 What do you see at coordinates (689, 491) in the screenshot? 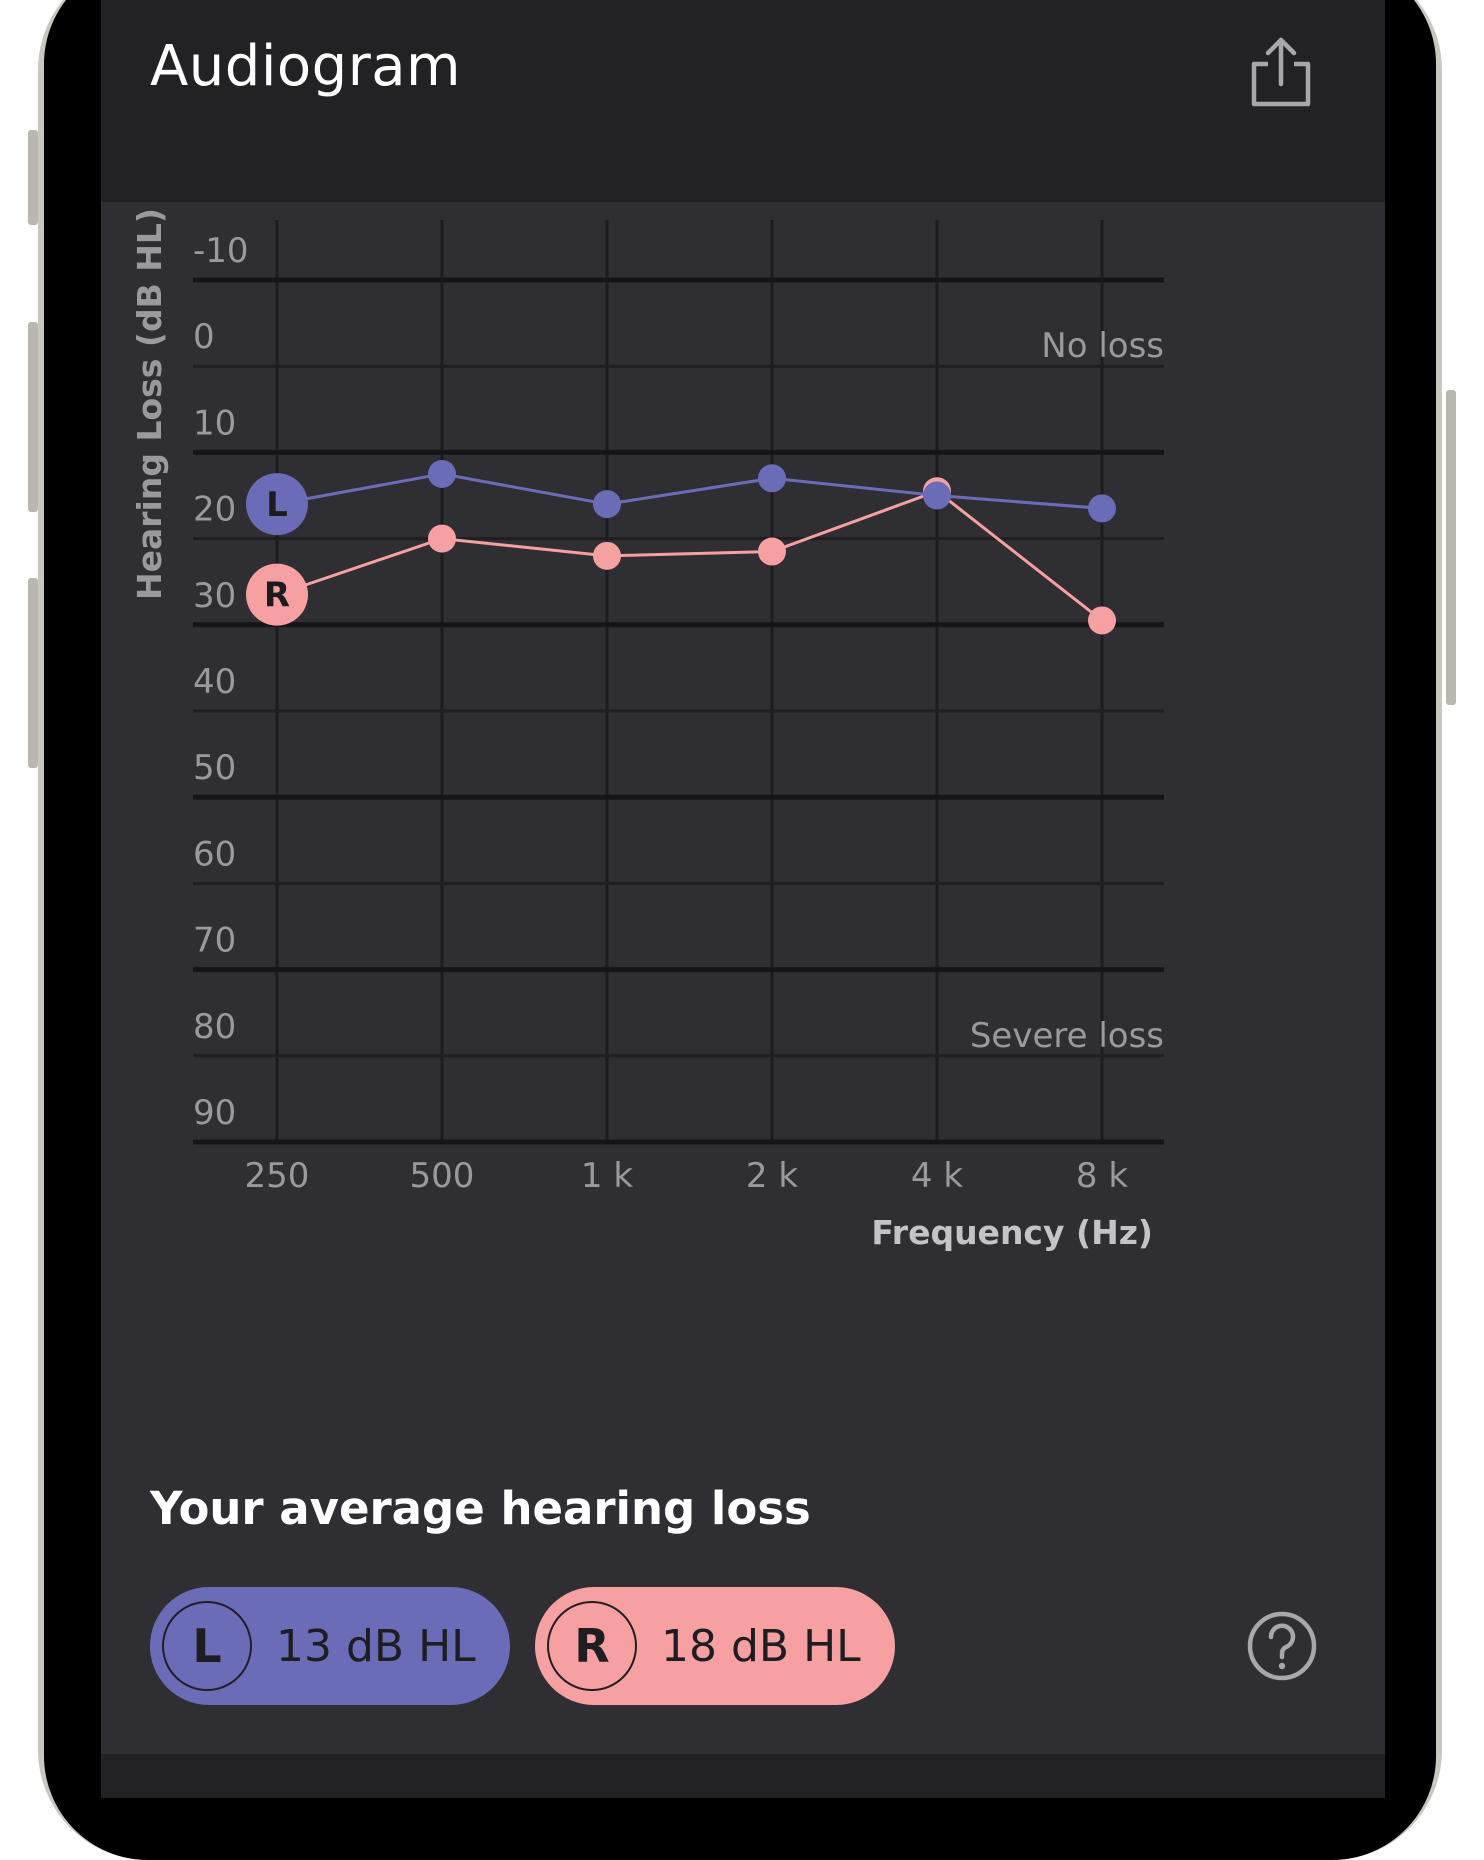
I see `series-line-l` at bounding box center [689, 491].